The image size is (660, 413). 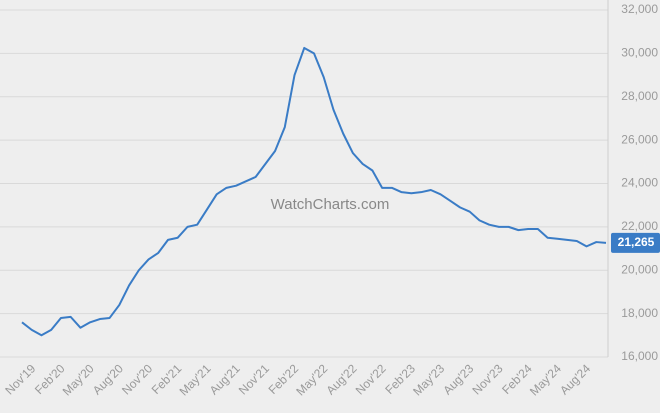 I want to click on watermark: WatchCharts.com, so click(x=330, y=204).